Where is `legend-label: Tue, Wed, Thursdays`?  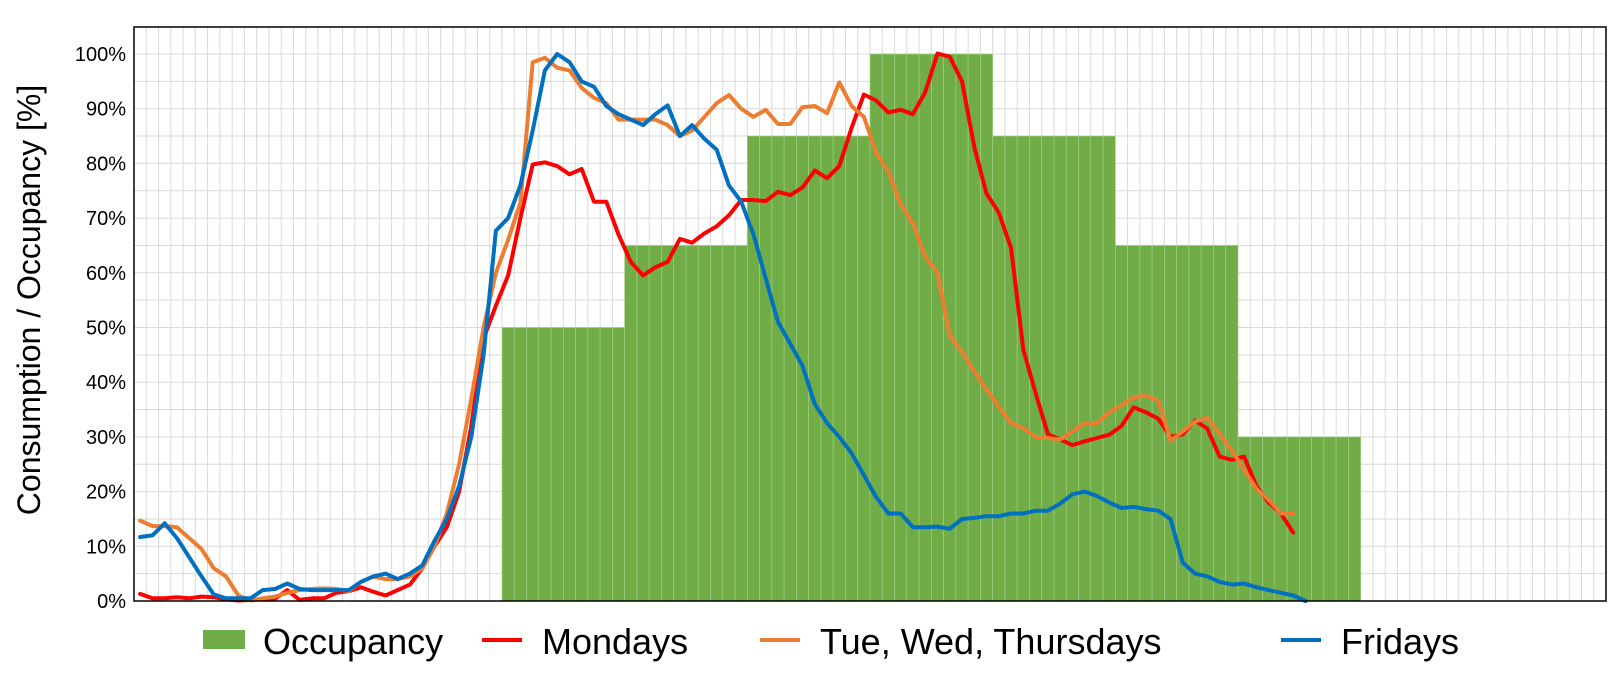
legend-label: Tue, Wed, Thursdays is located at coordinates (991, 641).